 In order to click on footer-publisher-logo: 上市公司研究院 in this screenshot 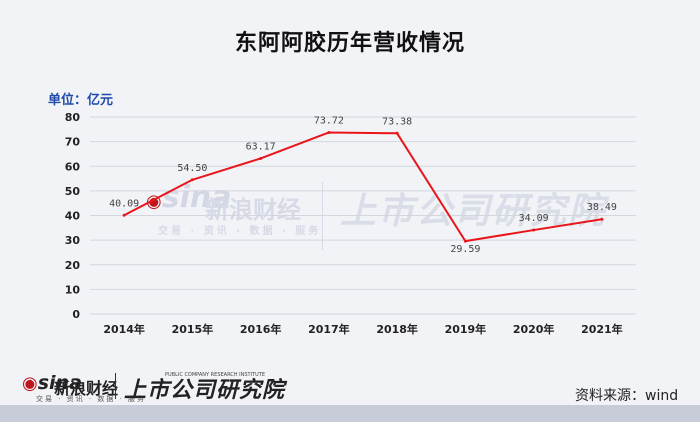, I will do `click(205, 390)`.